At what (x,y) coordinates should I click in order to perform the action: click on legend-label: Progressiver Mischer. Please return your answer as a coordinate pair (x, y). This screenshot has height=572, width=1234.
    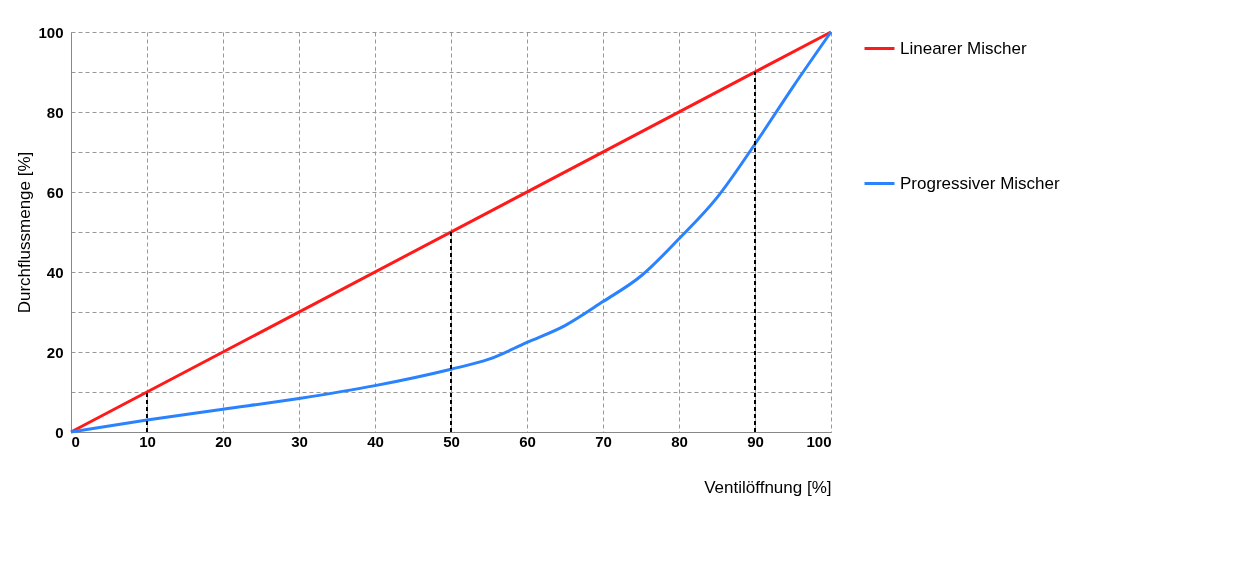
    Looking at the image, I should click on (980, 183).